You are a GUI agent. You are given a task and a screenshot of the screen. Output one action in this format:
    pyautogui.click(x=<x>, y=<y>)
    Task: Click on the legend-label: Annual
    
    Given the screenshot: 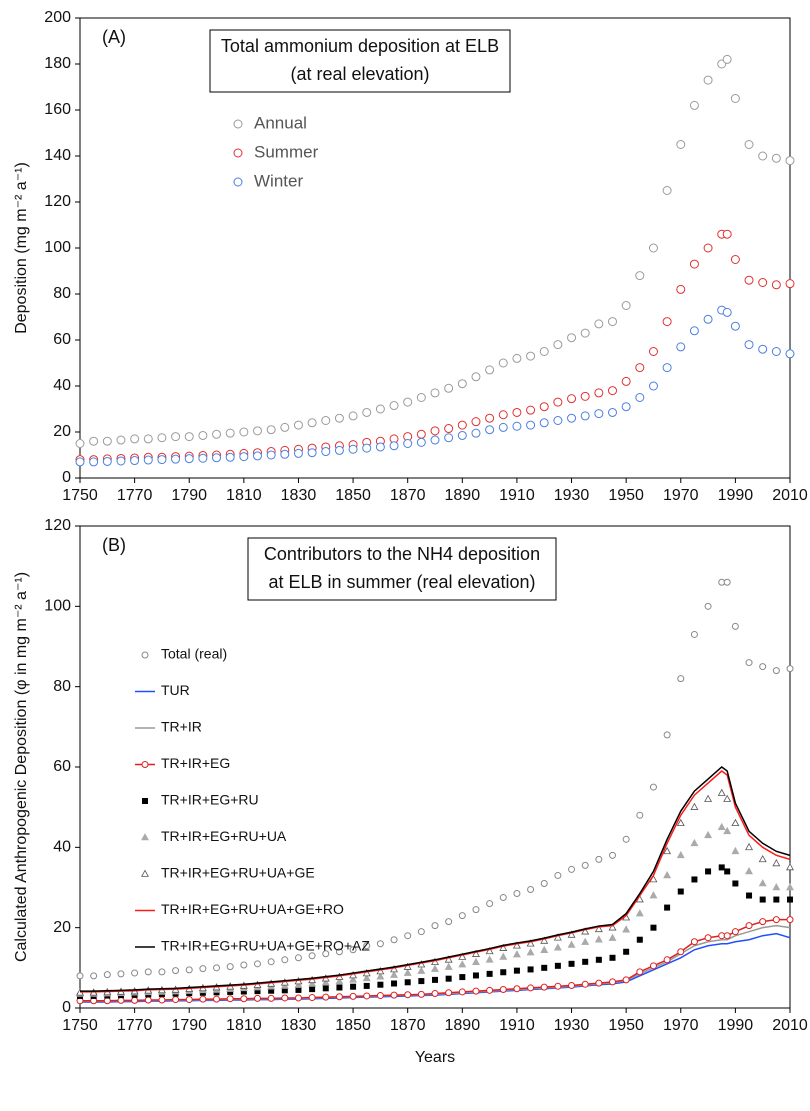 What is the action you would take?
    pyautogui.click(x=280, y=122)
    